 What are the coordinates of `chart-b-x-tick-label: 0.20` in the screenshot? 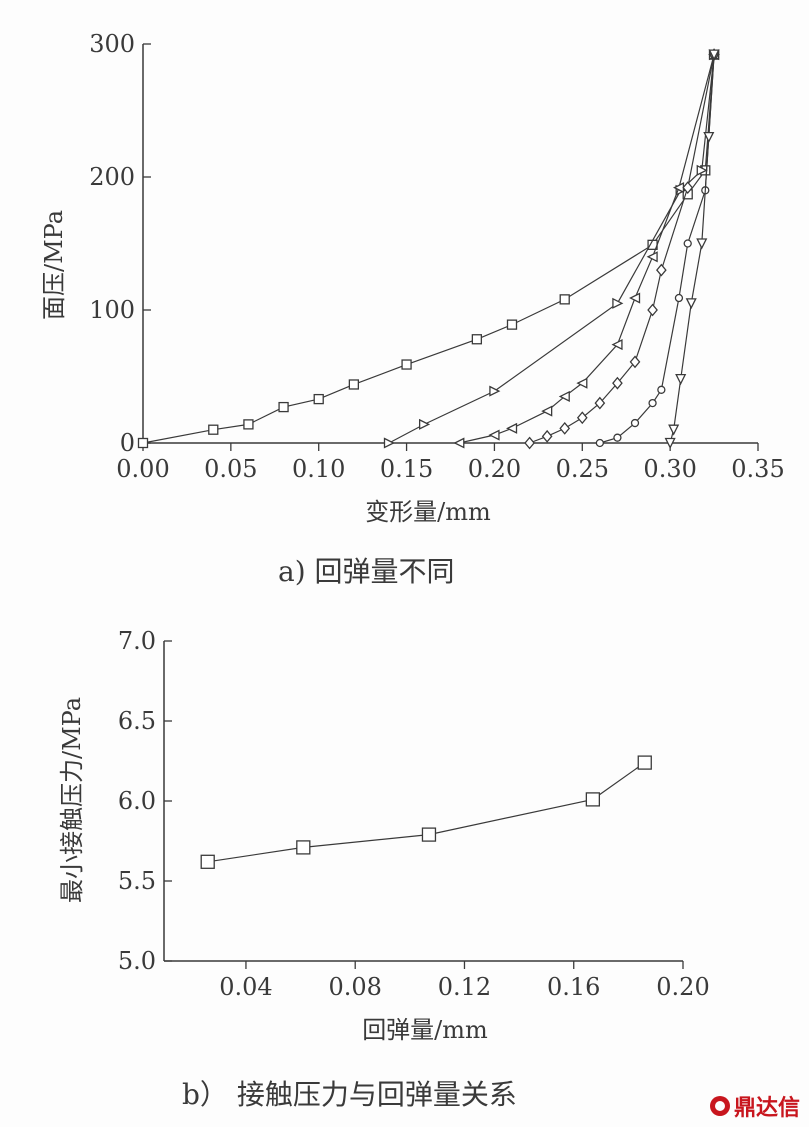 It's located at (682, 987).